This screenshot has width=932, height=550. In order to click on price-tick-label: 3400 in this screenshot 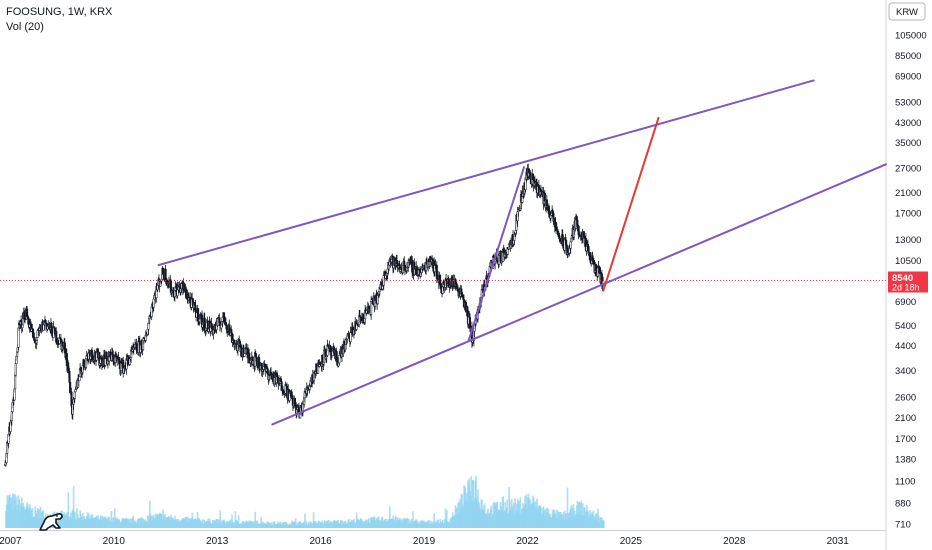, I will do `click(905, 371)`.